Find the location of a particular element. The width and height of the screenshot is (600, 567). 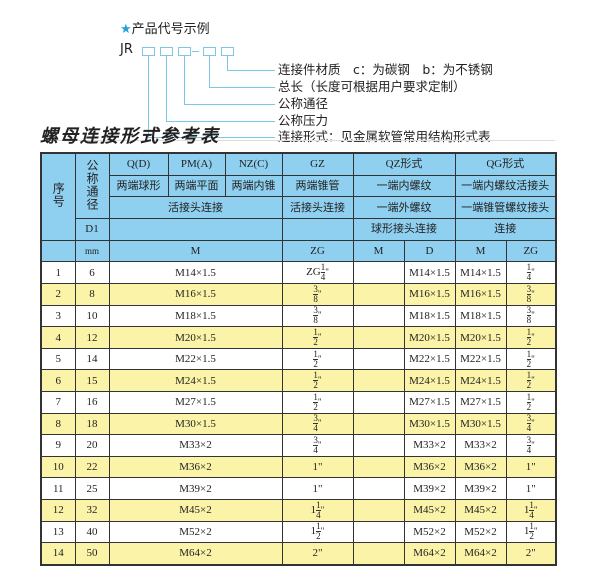

cell-m: M20×1.5 is located at coordinates (195, 337).